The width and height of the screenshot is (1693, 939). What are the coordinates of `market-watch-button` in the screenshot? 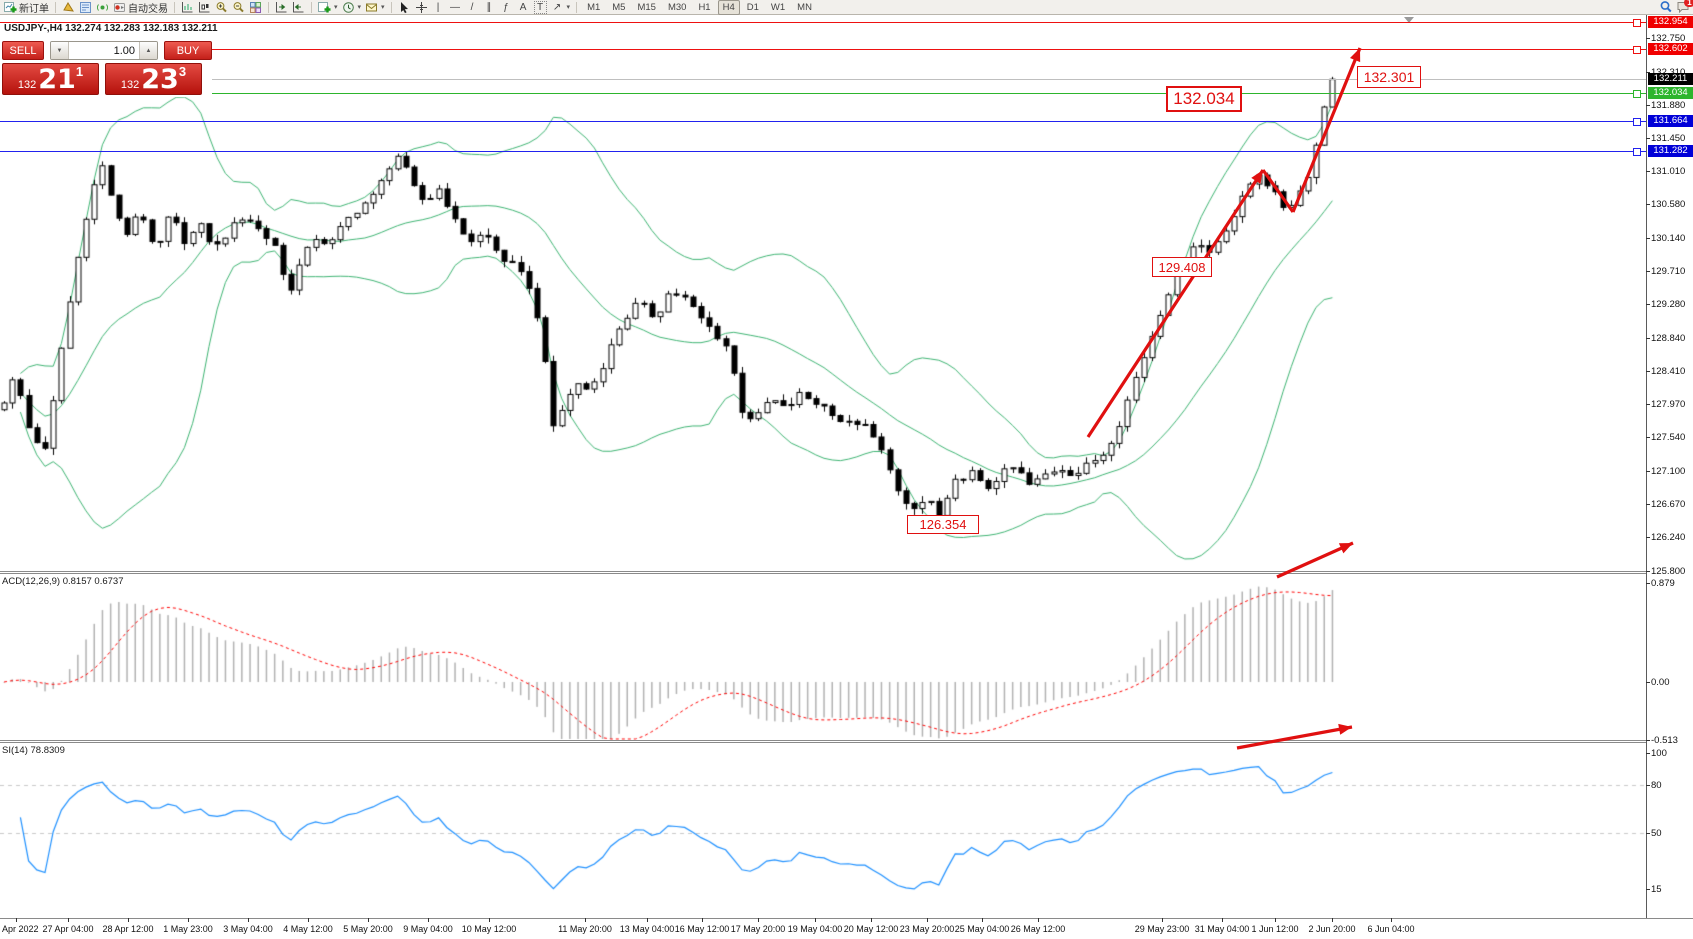 It's located at (68, 7).